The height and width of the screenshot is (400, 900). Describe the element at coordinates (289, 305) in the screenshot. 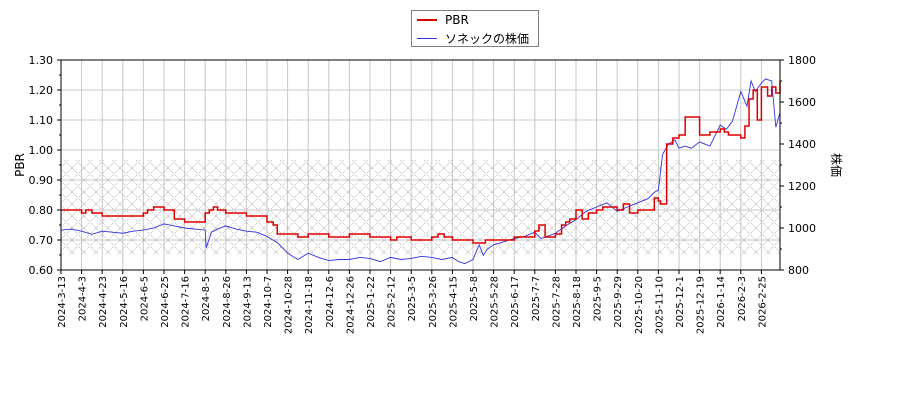

I see `x-tick-label: 2024-10-28` at that location.